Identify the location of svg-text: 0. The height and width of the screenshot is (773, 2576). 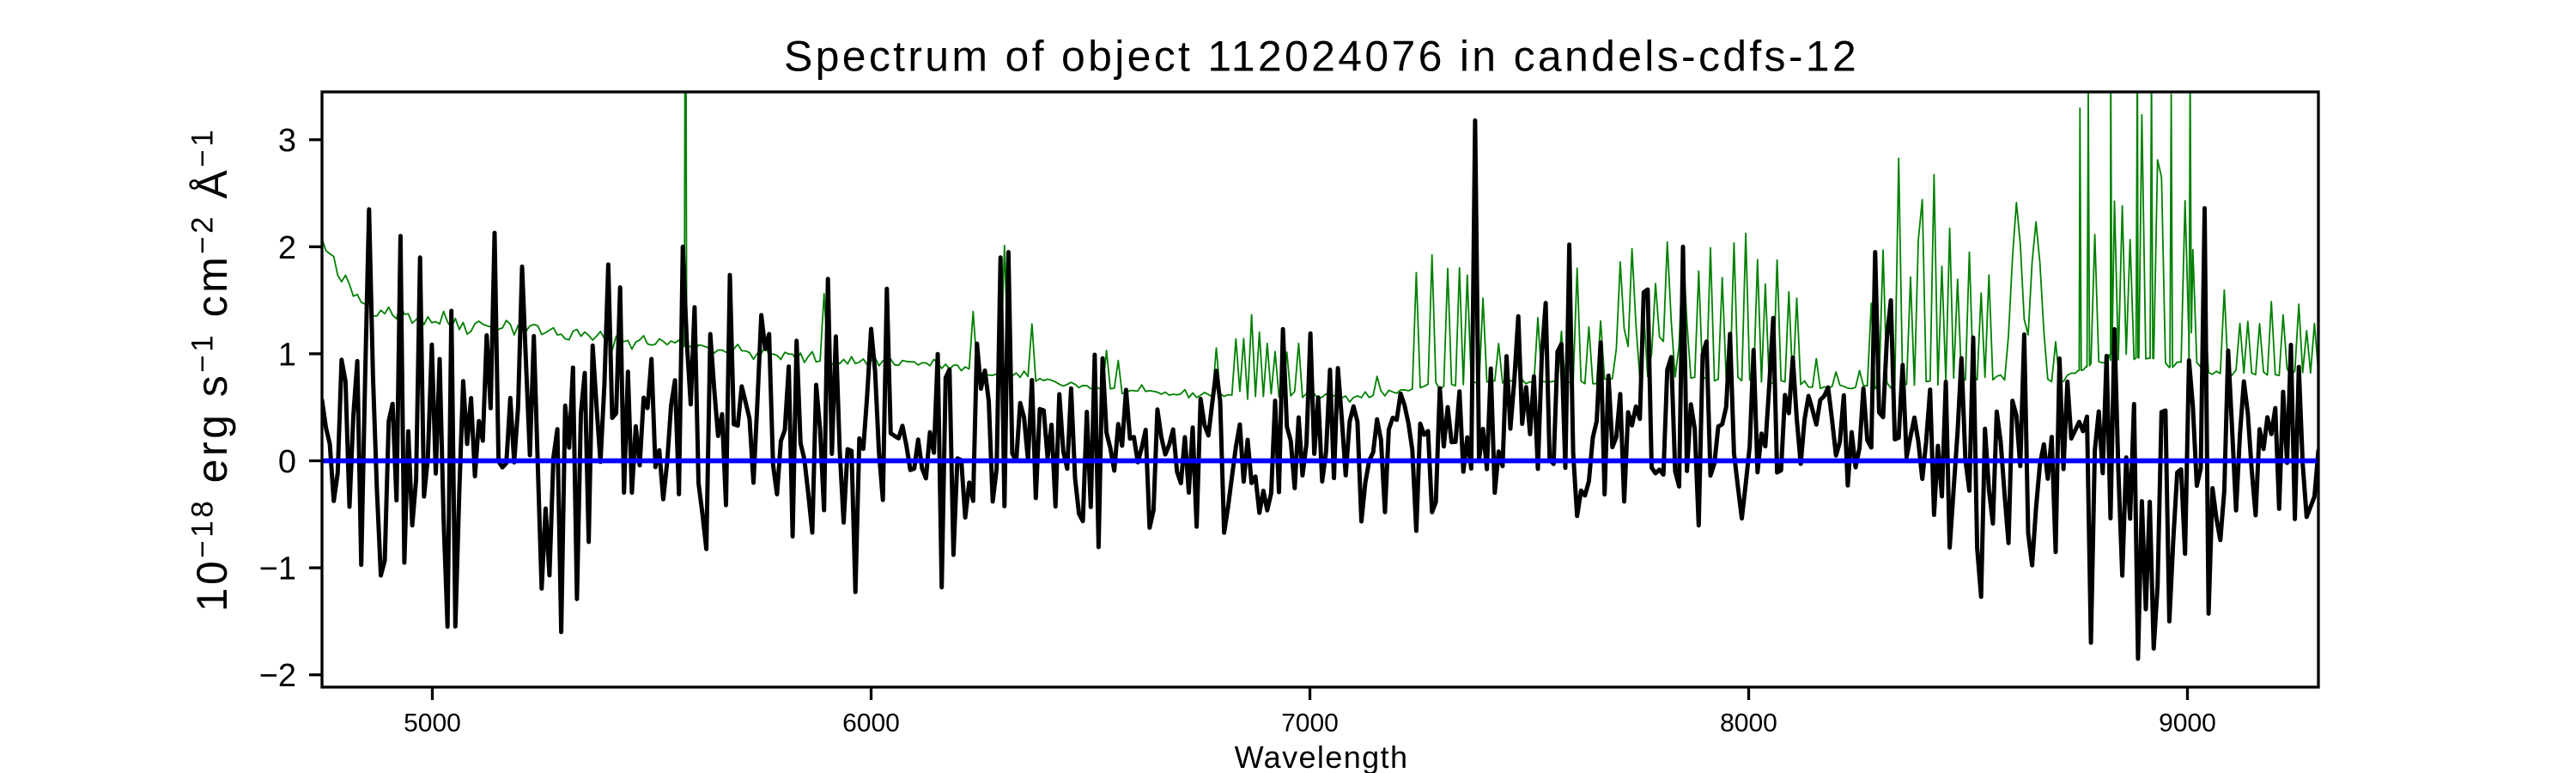
(287, 462).